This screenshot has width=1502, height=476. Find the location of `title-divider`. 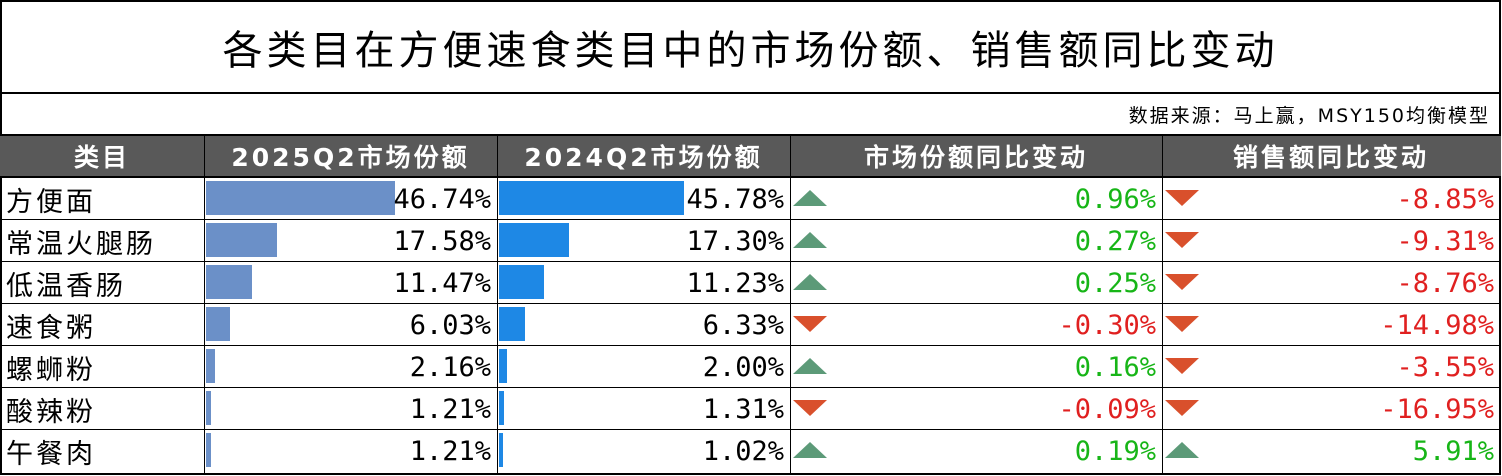

title-divider is located at coordinates (750, 93).